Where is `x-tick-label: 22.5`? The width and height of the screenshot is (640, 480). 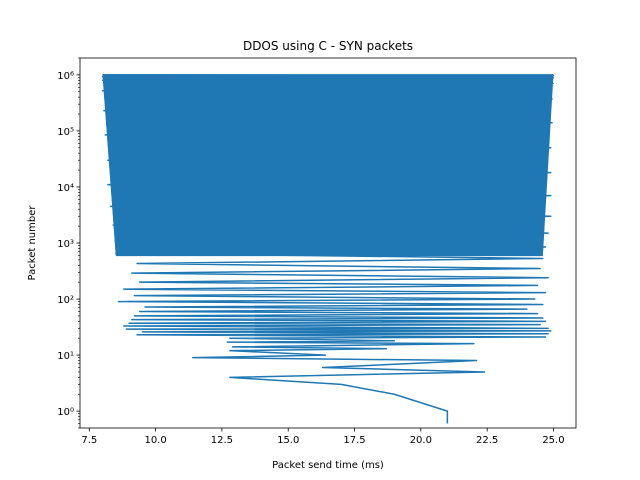 x-tick-label: 22.5 is located at coordinates (487, 440).